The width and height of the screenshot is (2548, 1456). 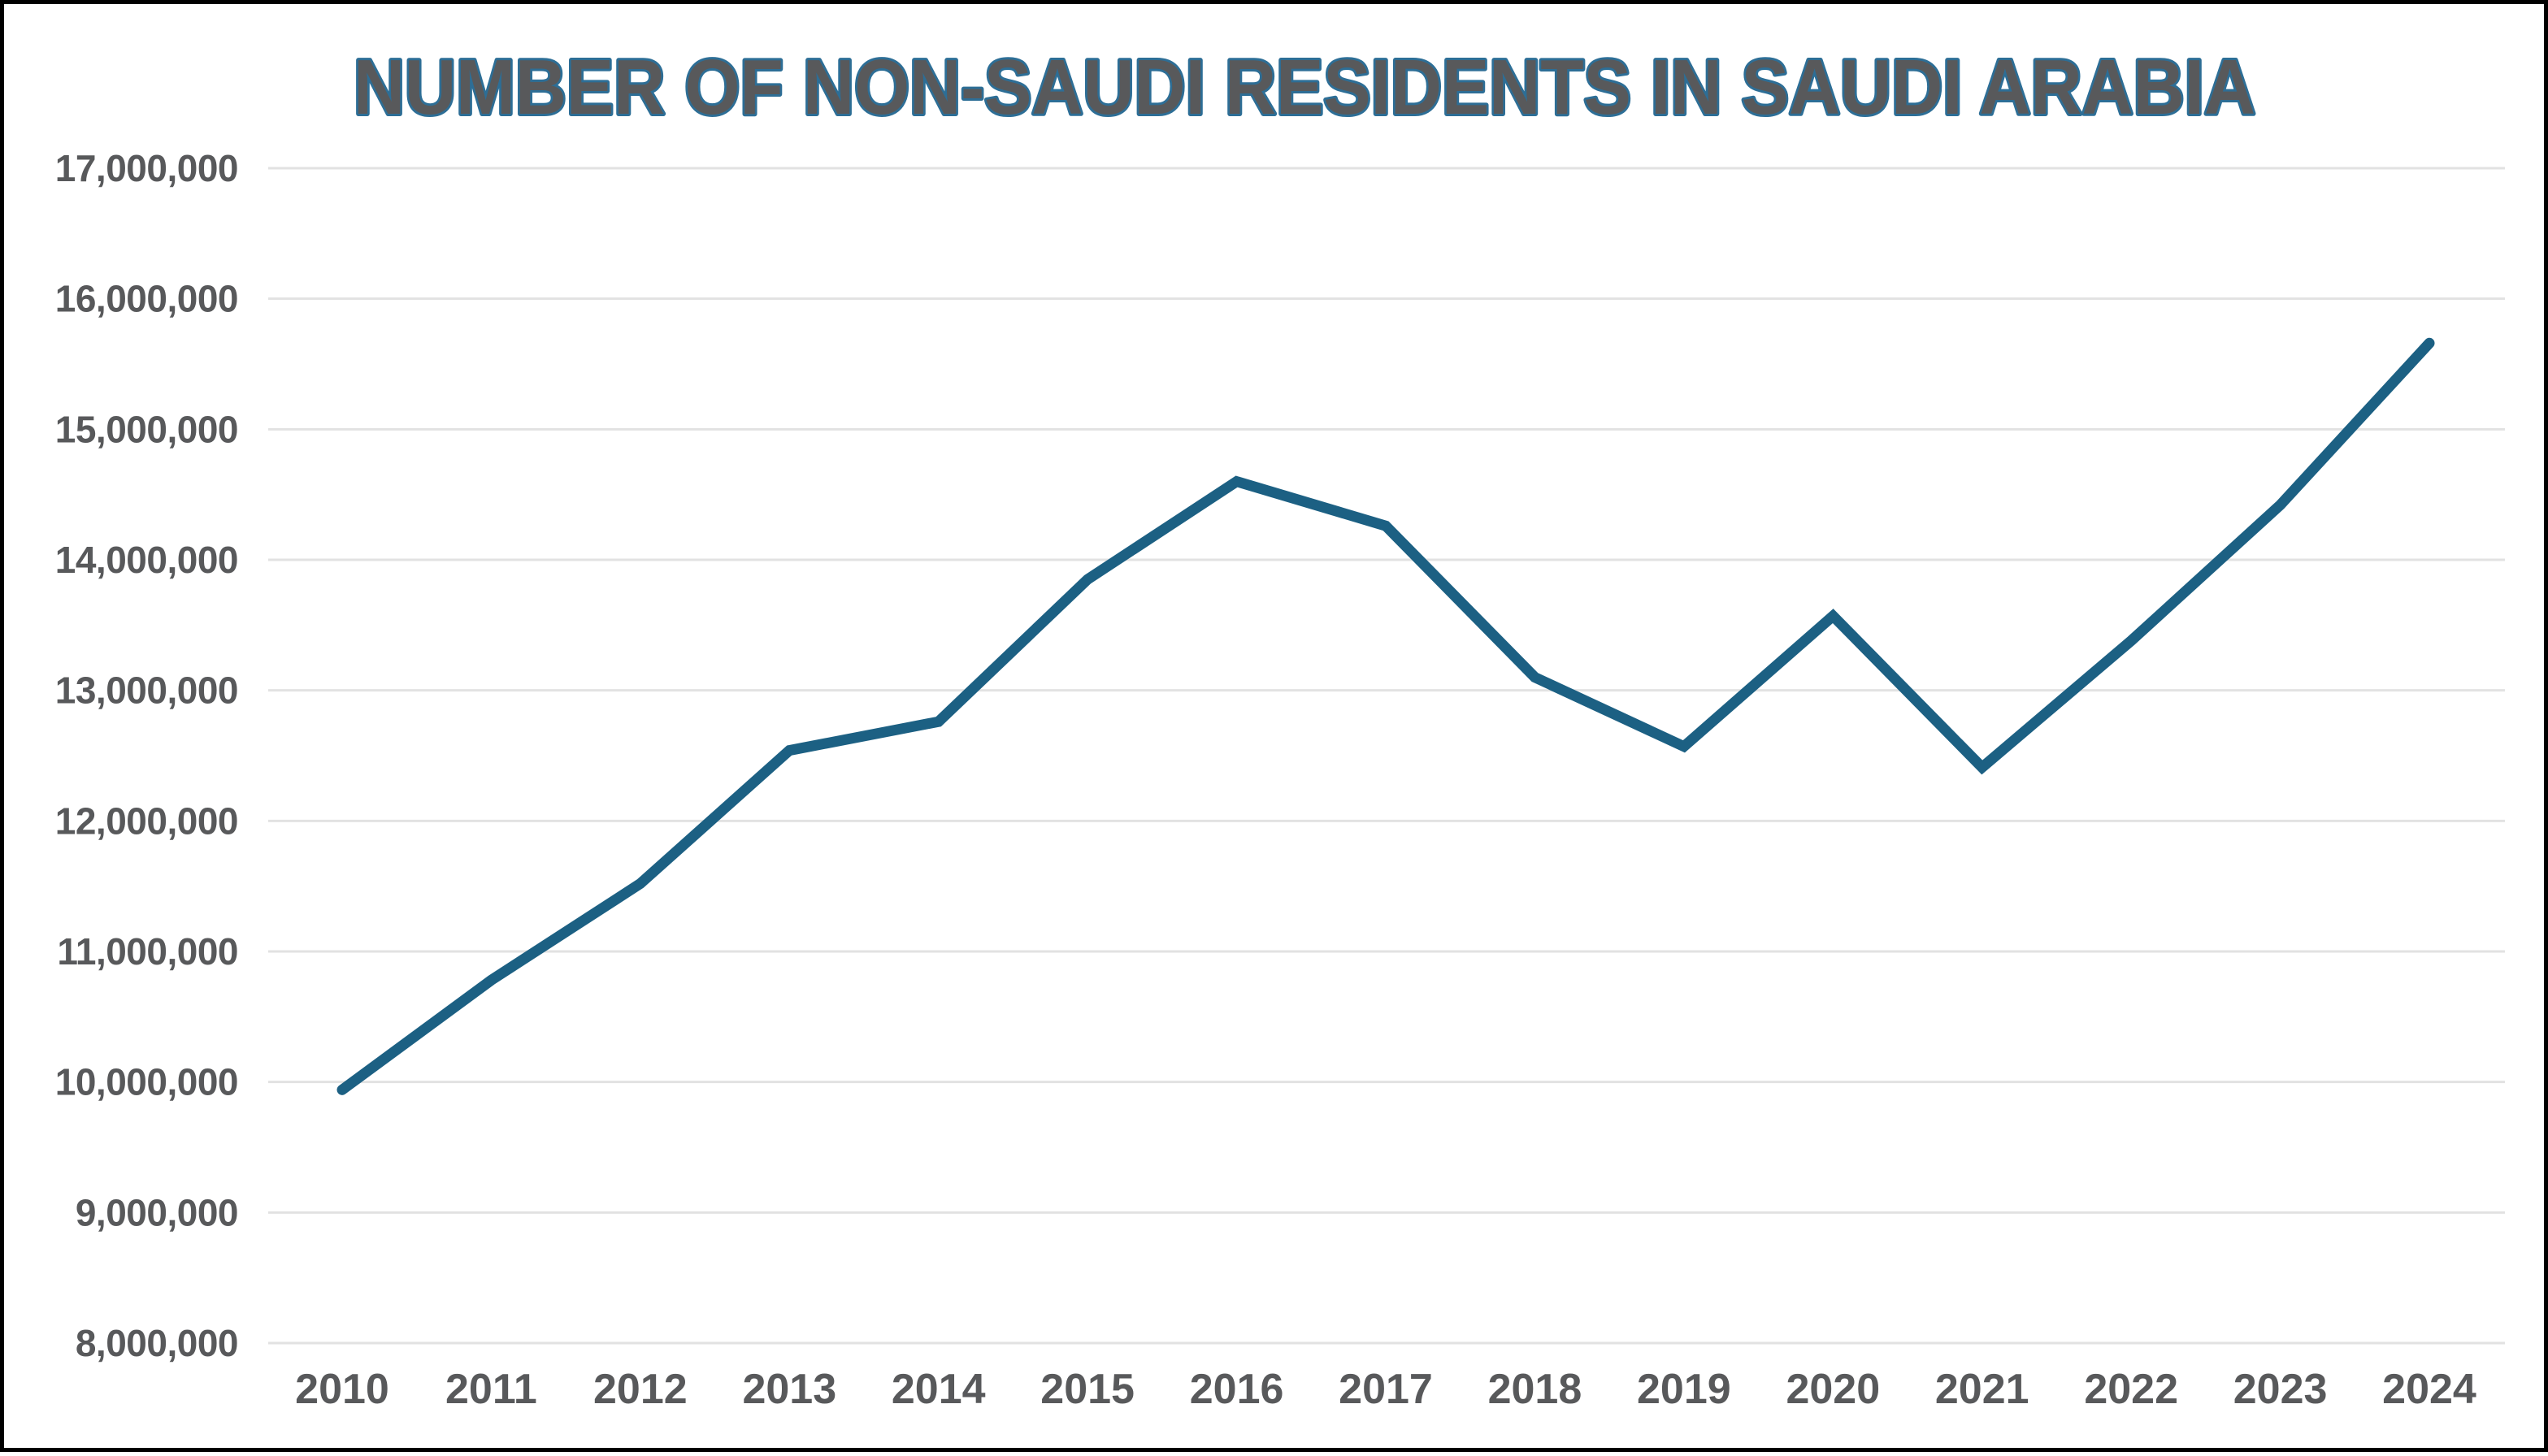 I want to click on y-tick-label: 17,000,000, so click(x=146, y=168).